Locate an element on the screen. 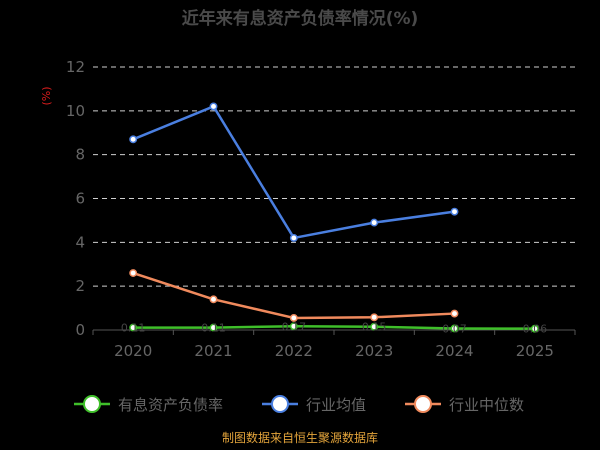 This screenshot has height=450, width=600. y-tick-label: 10 is located at coordinates (75, 111).